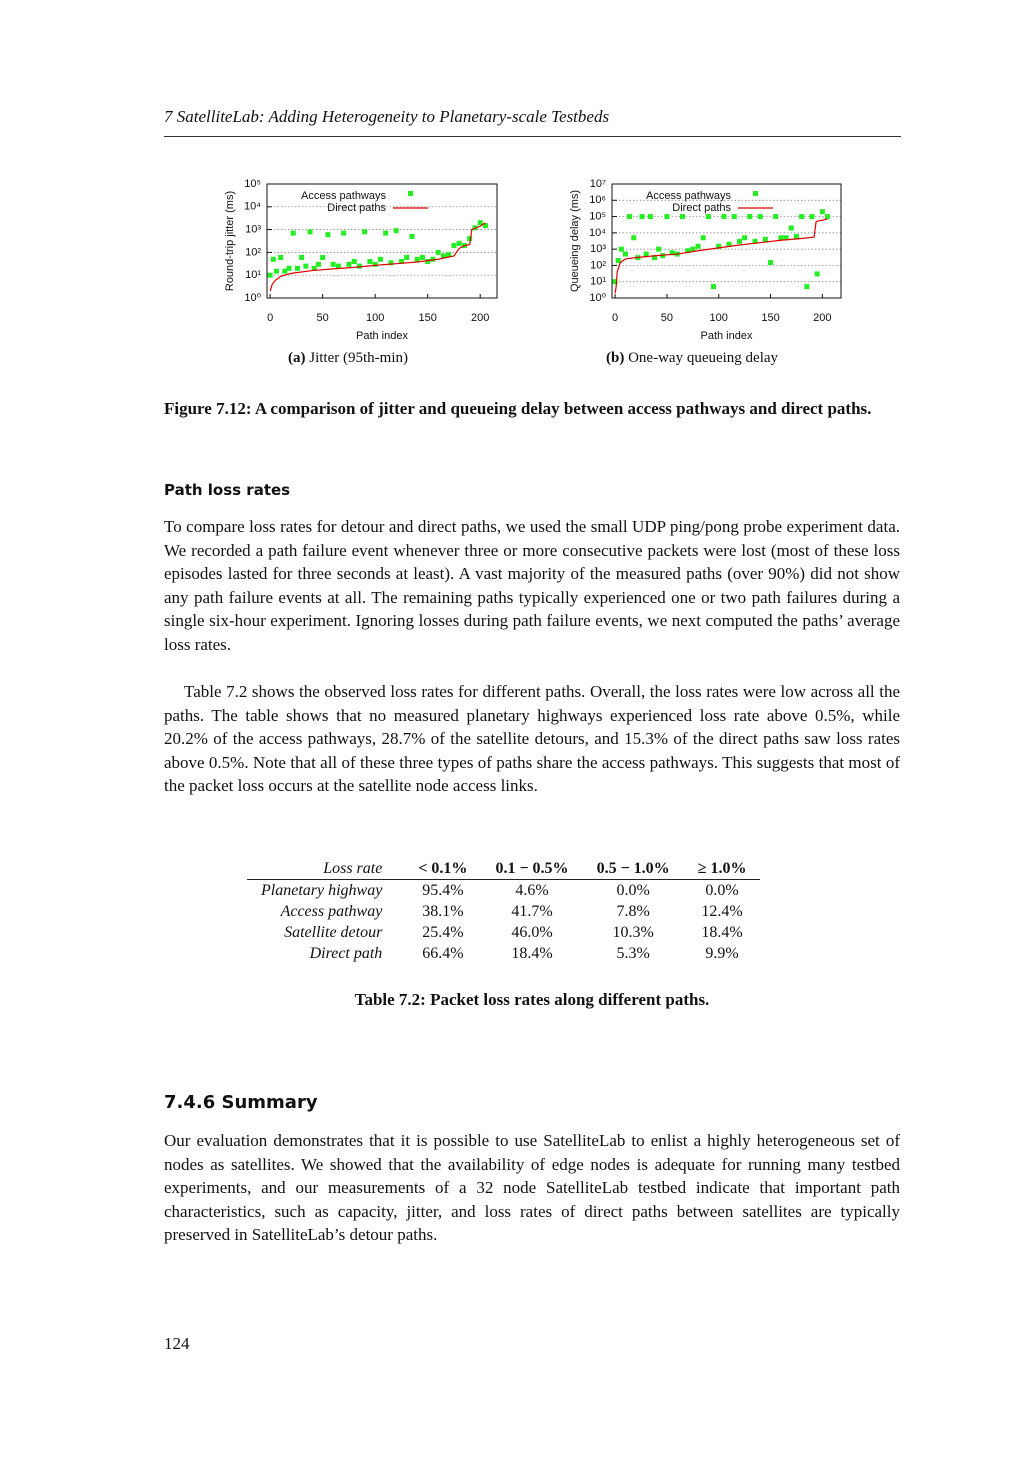 Image resolution: width=1031 pixels, height=1459 pixels. What do you see at coordinates (532, 911) in the screenshot?
I see `table-cell: 41.7%` at bounding box center [532, 911].